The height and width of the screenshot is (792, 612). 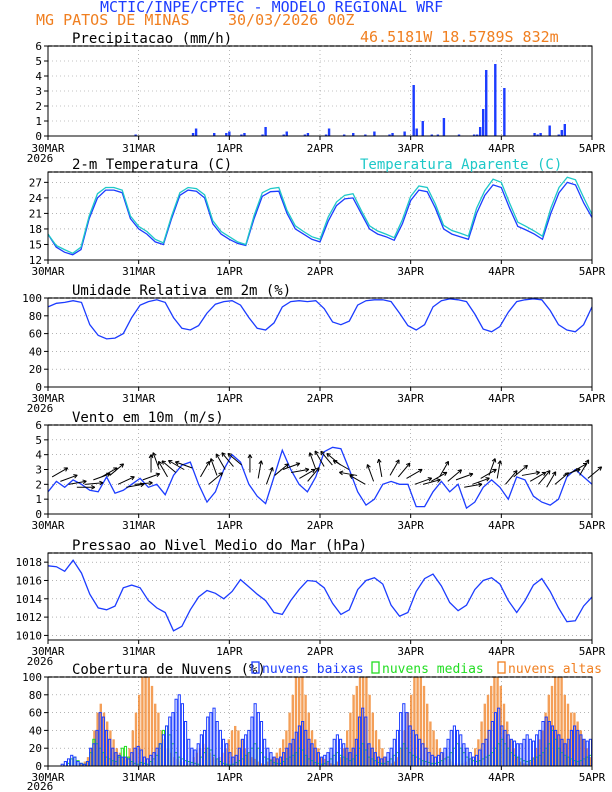 What do you see at coordinates (35, 260) in the screenshot?
I see `y-tick-label: 12` at bounding box center [35, 260].